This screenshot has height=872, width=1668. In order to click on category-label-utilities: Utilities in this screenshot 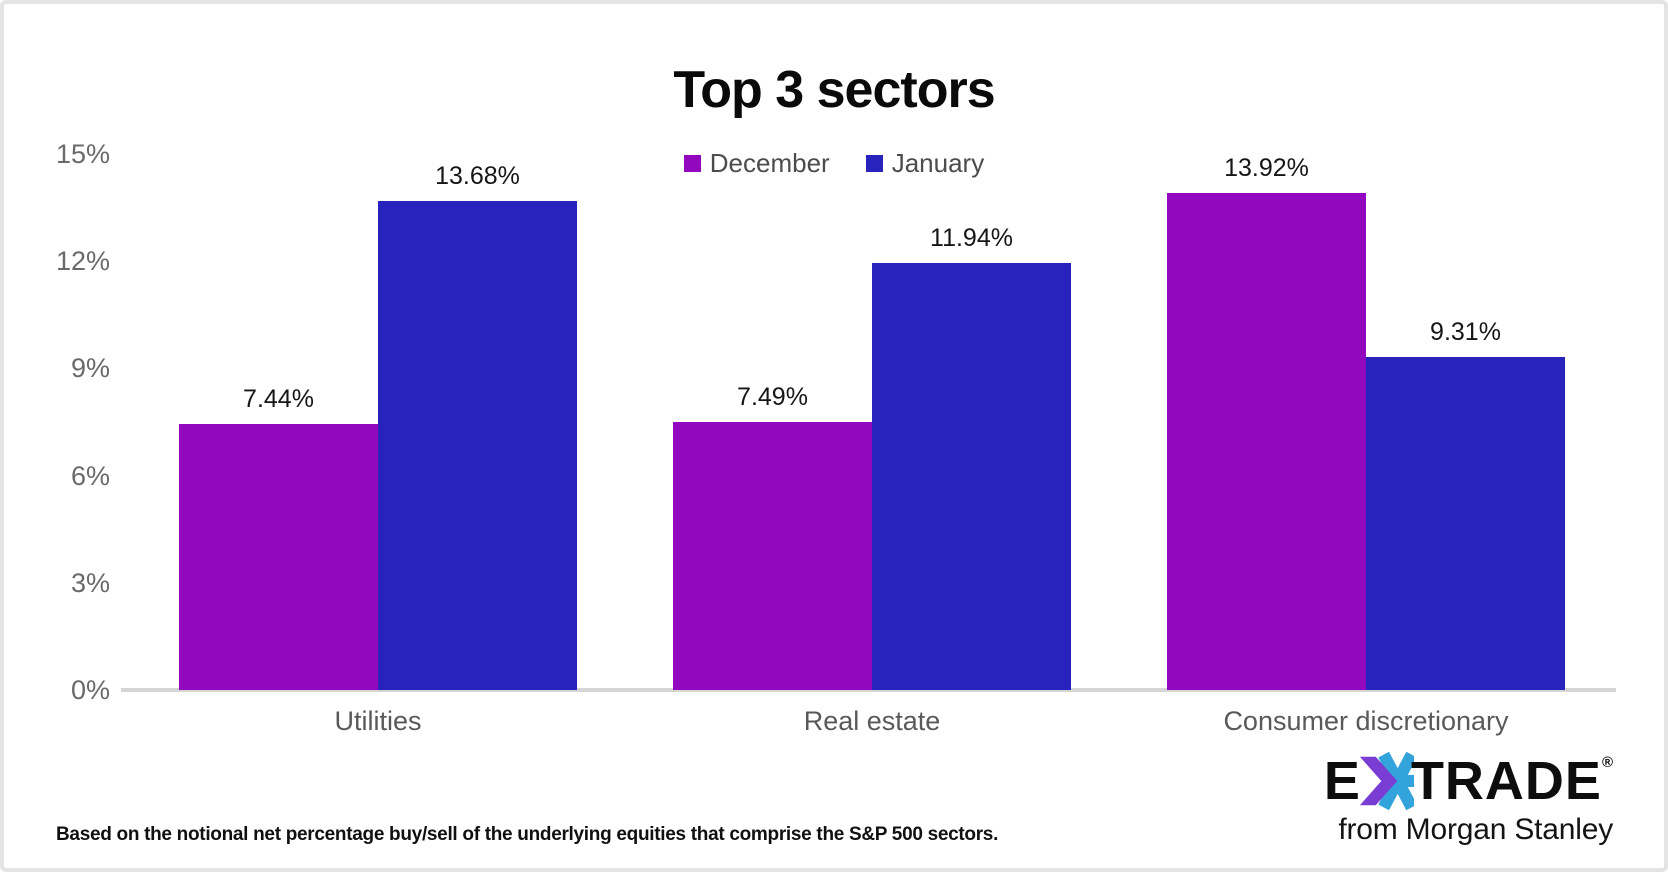, I will do `click(378, 721)`.